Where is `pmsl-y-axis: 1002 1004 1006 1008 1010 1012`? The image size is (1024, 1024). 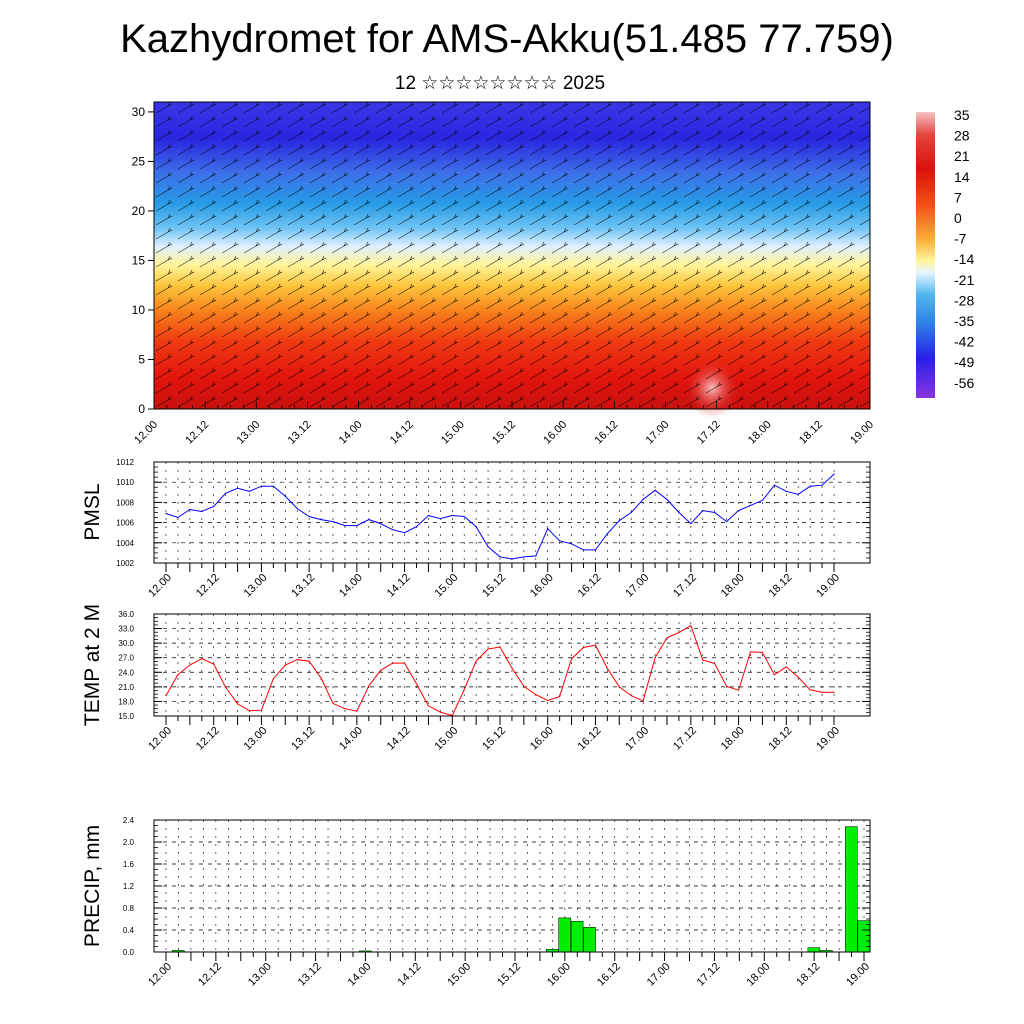
pmsl-y-axis: 1002 1004 1006 1008 1010 1012 is located at coordinates (493, 513).